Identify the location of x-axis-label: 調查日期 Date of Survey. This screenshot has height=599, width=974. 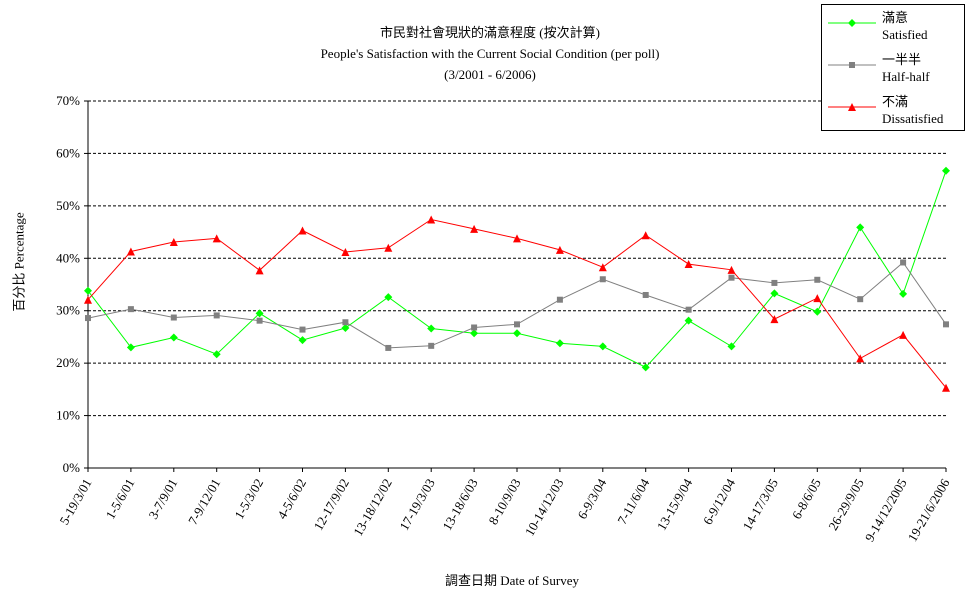
(512, 580).